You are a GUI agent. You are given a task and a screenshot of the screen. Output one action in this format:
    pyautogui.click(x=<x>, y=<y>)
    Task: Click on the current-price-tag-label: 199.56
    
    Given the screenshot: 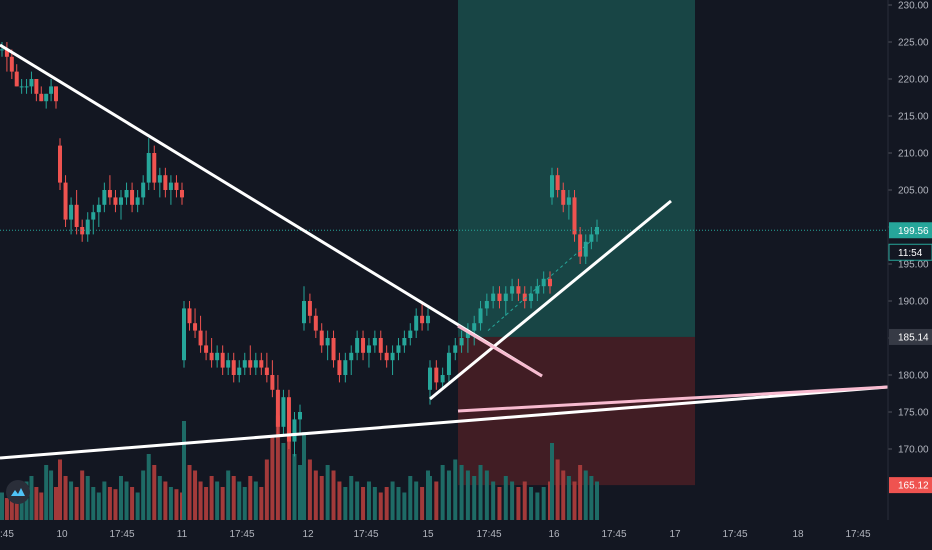 What is the action you would take?
    pyautogui.click(x=913, y=231)
    